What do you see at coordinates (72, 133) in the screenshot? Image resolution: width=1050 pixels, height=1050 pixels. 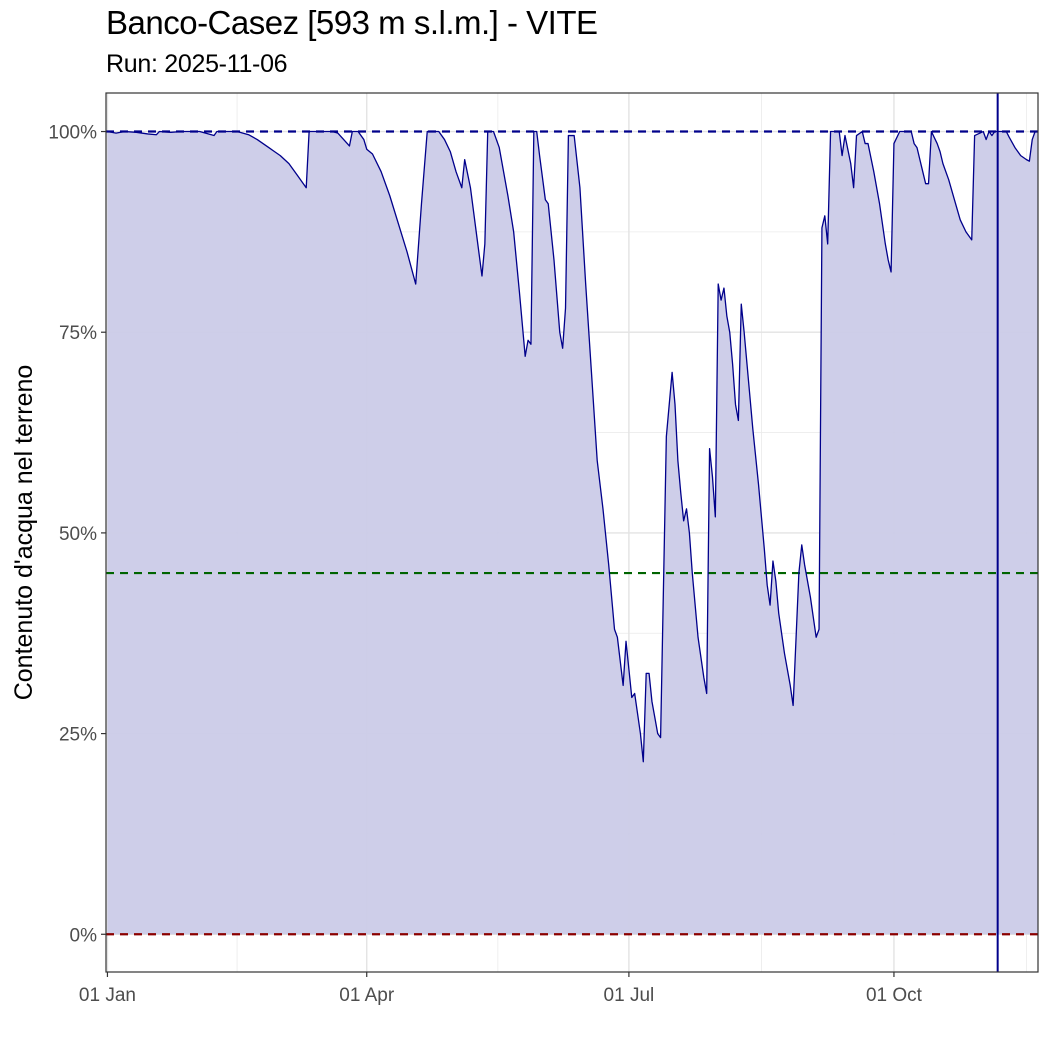 I see `y-tick-label: 100%` at bounding box center [72, 133].